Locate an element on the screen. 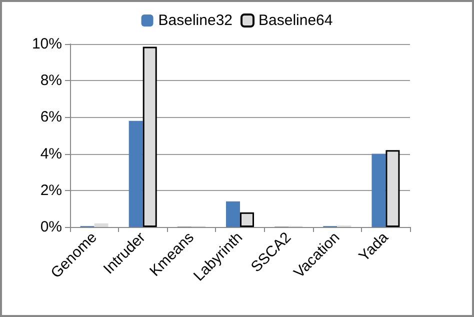 The width and height of the screenshot is (474, 317). legend-label: Baseline64 is located at coordinates (295, 20).